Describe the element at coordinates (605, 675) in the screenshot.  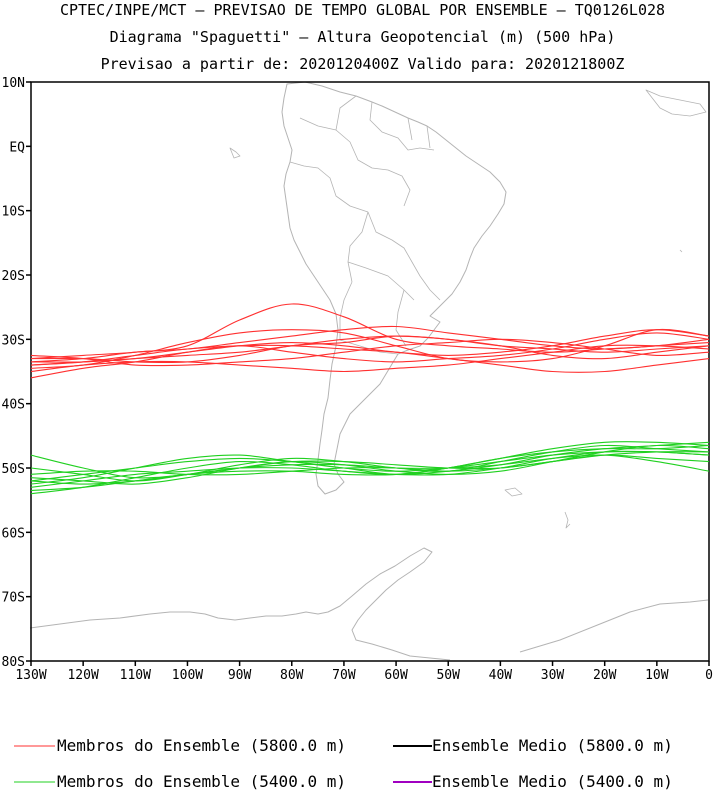
I see `x-tick-label: 20W` at that location.